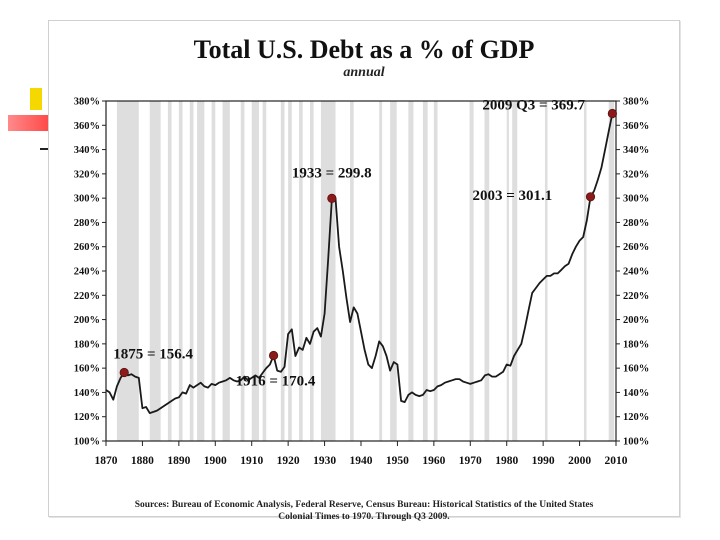  I want to click on y-tick-label-right: 260%, so click(636, 247).